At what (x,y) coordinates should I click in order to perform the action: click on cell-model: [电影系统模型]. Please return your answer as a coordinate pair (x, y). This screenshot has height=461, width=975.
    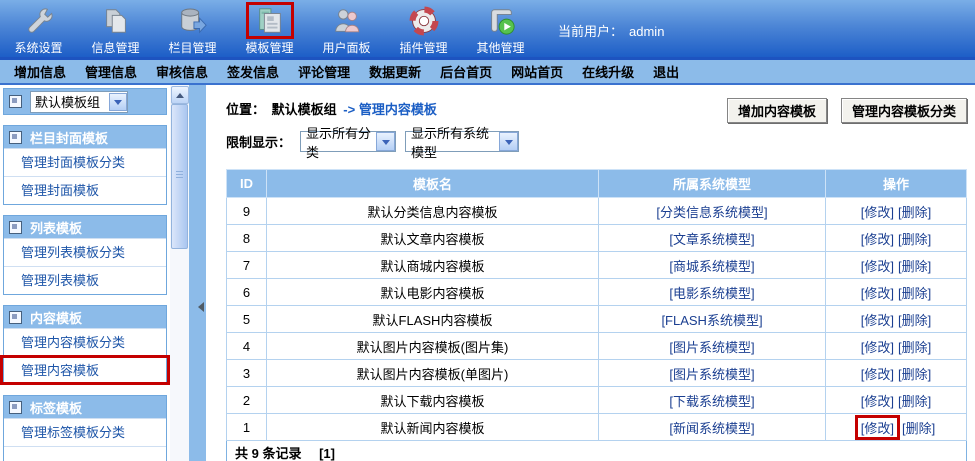
    Looking at the image, I should click on (712, 292).